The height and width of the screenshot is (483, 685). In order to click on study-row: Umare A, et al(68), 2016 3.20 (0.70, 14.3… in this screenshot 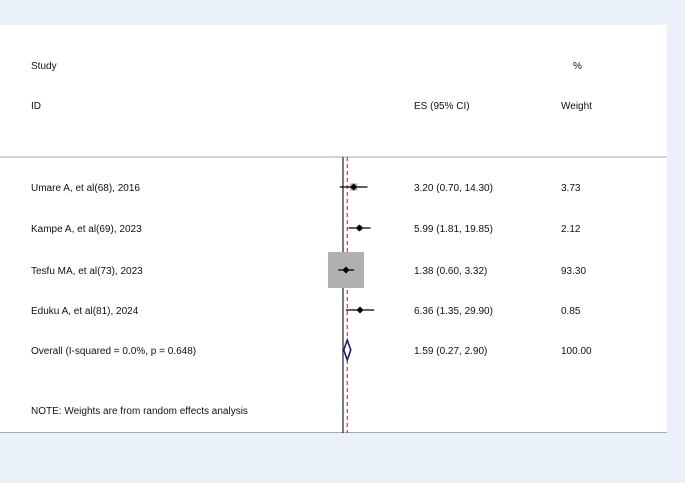, I will do `click(306, 188)`.